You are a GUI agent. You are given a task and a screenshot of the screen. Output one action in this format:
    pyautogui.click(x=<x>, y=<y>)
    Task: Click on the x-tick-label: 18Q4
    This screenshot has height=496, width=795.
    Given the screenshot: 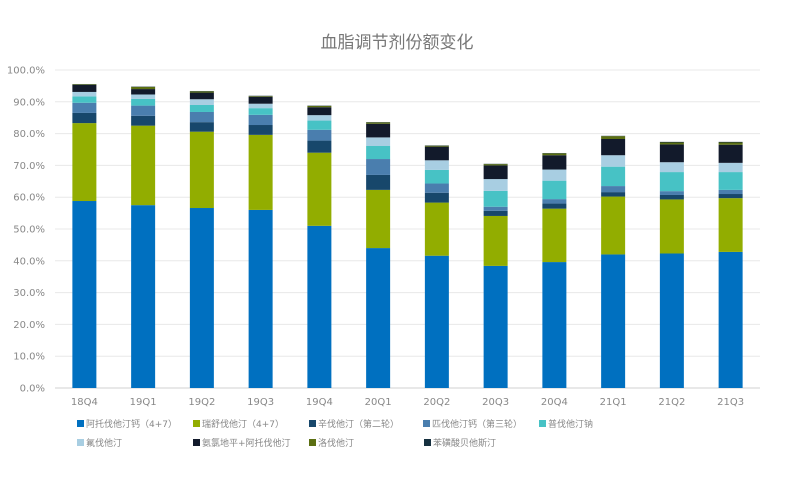 What is the action you would take?
    pyautogui.click(x=84, y=402)
    